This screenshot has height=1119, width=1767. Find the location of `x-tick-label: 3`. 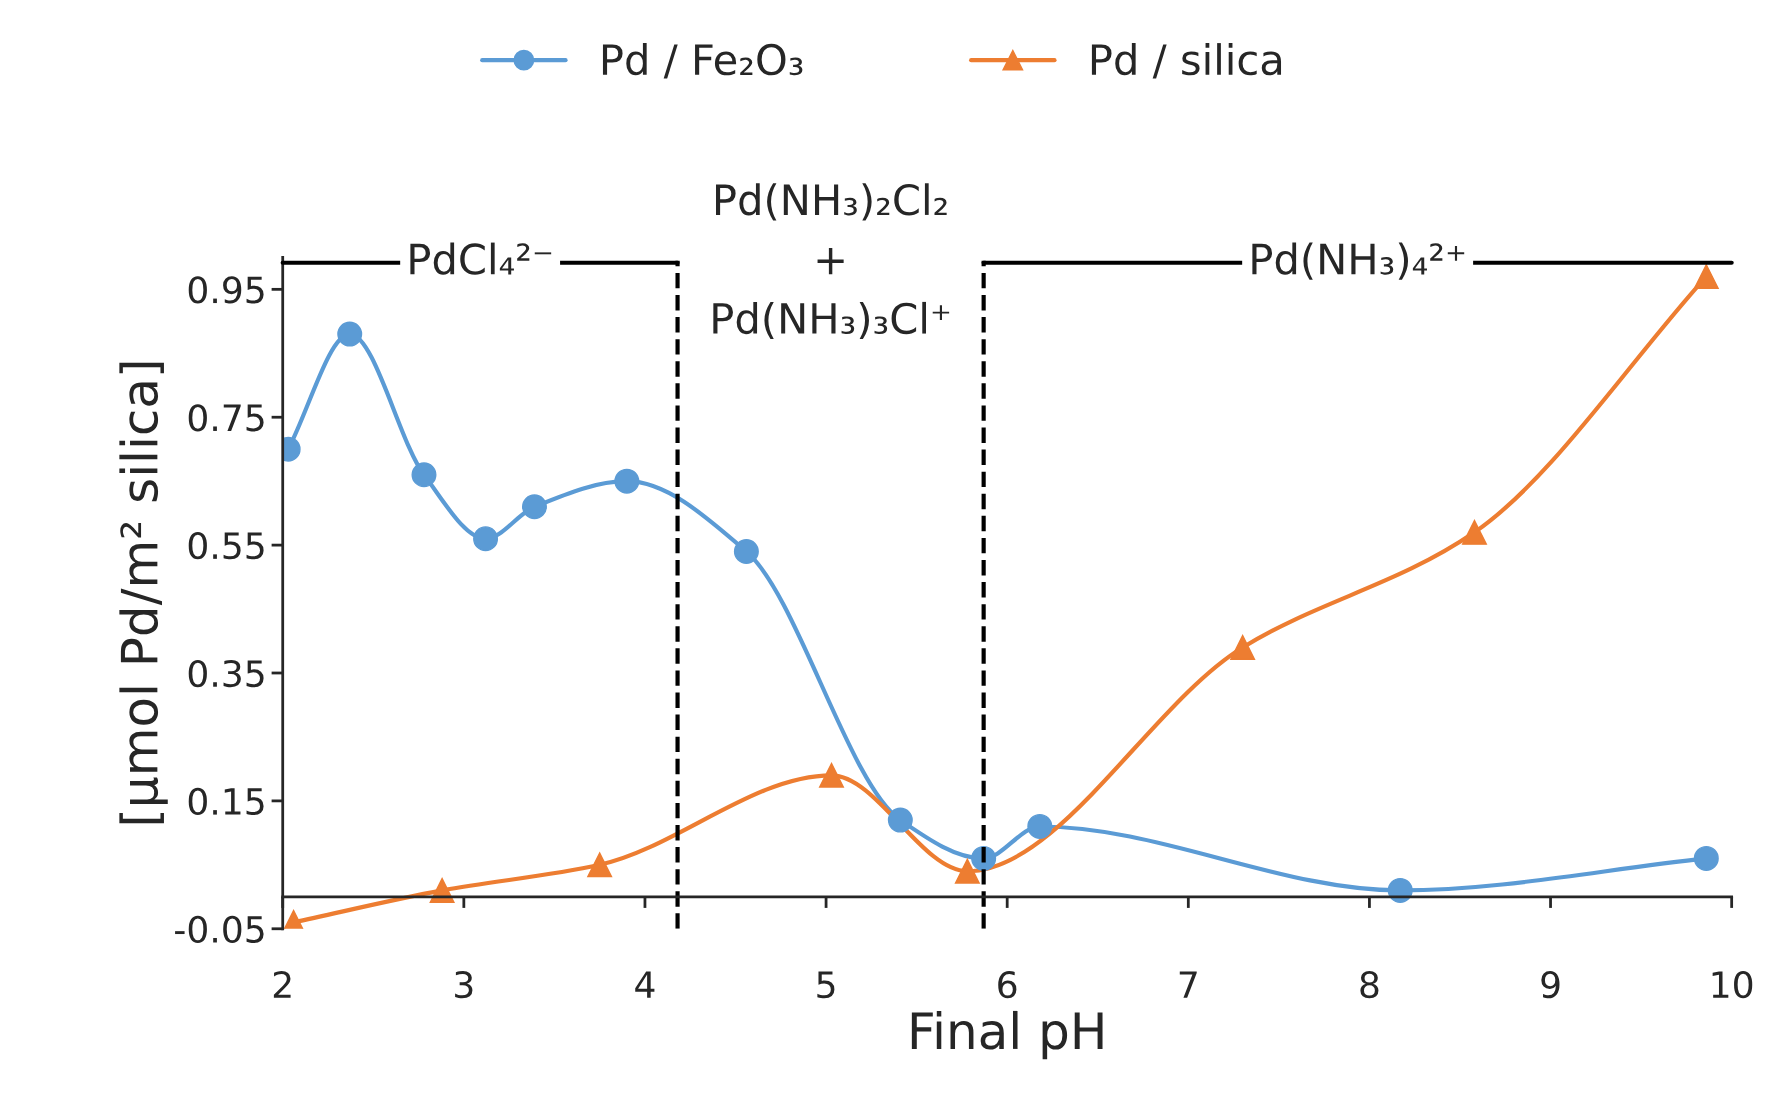

x-tick-label: 3 is located at coordinates (464, 985).